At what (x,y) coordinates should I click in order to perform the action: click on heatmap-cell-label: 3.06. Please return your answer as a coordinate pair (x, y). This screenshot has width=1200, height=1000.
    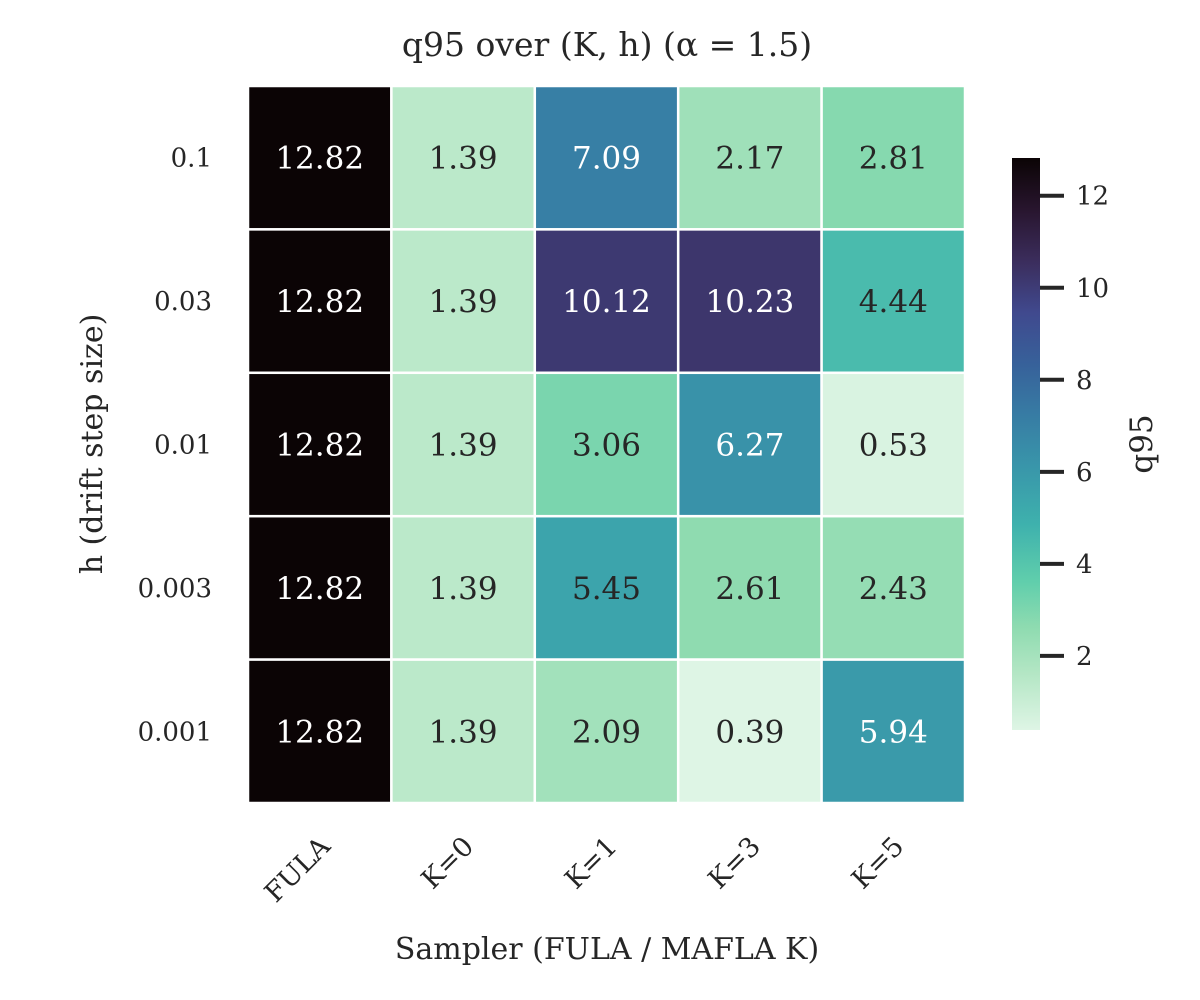
    Looking at the image, I should click on (606, 446).